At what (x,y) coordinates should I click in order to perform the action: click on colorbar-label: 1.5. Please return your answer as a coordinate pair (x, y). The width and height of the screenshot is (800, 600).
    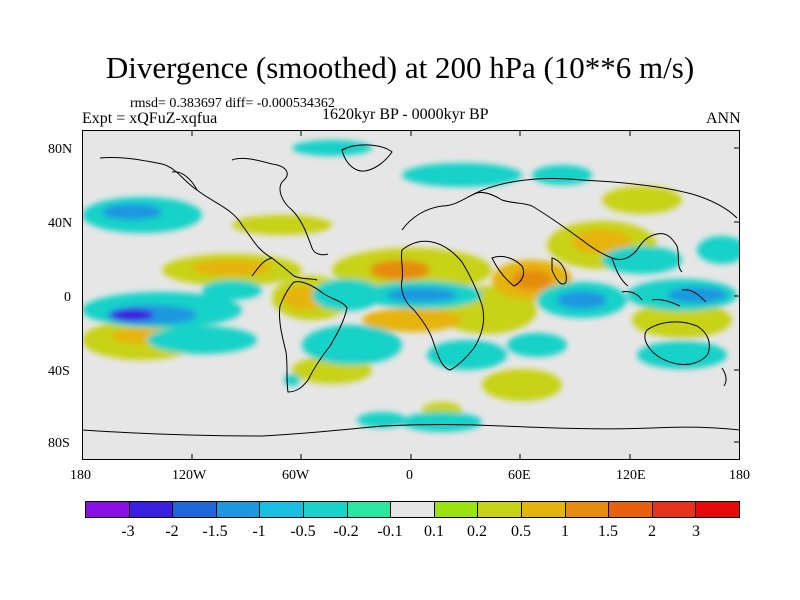
    Looking at the image, I should click on (608, 531).